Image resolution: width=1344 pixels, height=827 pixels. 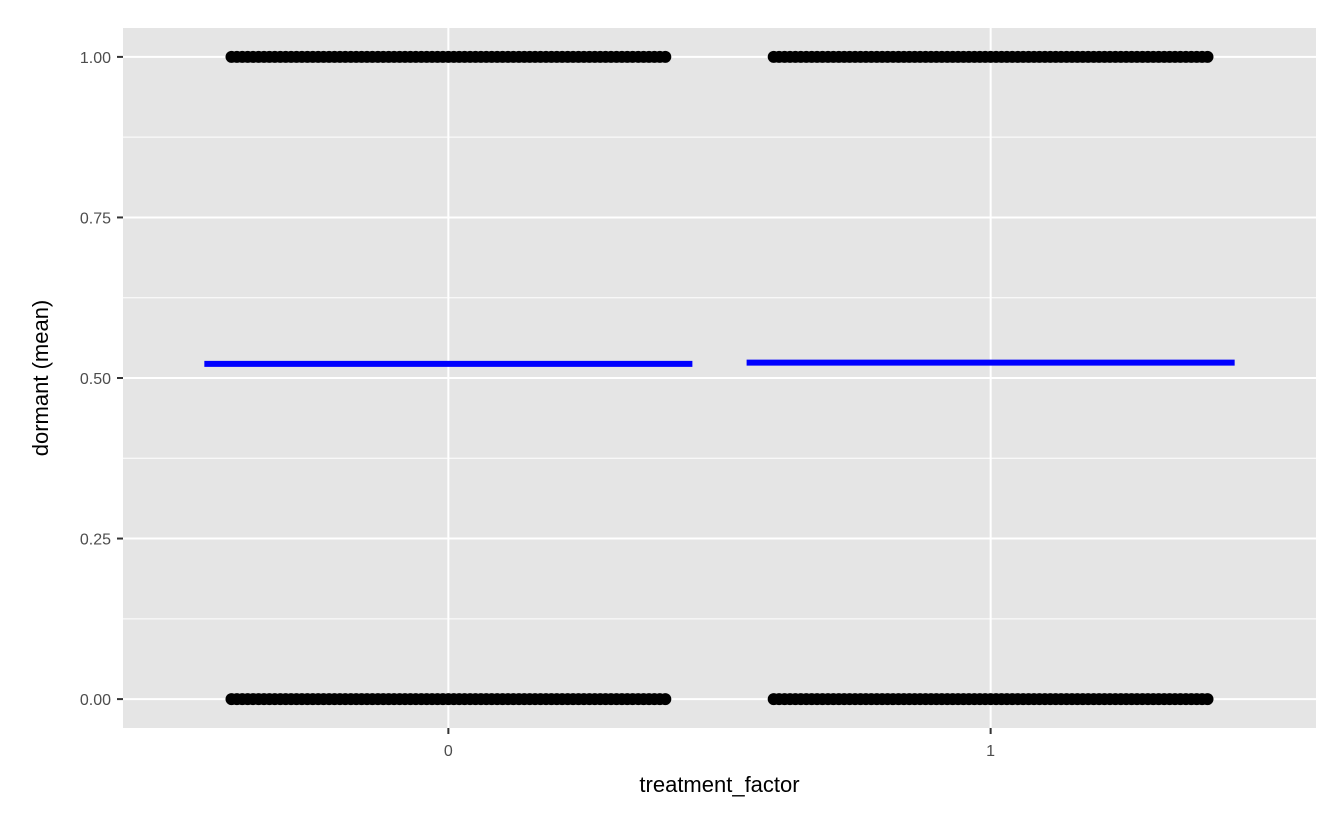 What do you see at coordinates (95, 700) in the screenshot?
I see `y-tick-label: 0.00` at bounding box center [95, 700].